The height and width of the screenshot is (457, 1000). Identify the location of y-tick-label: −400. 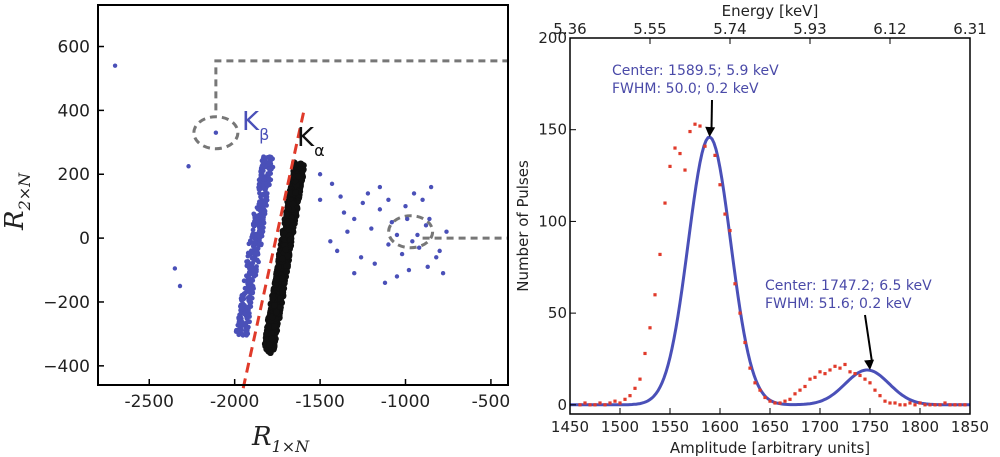
(66, 367).